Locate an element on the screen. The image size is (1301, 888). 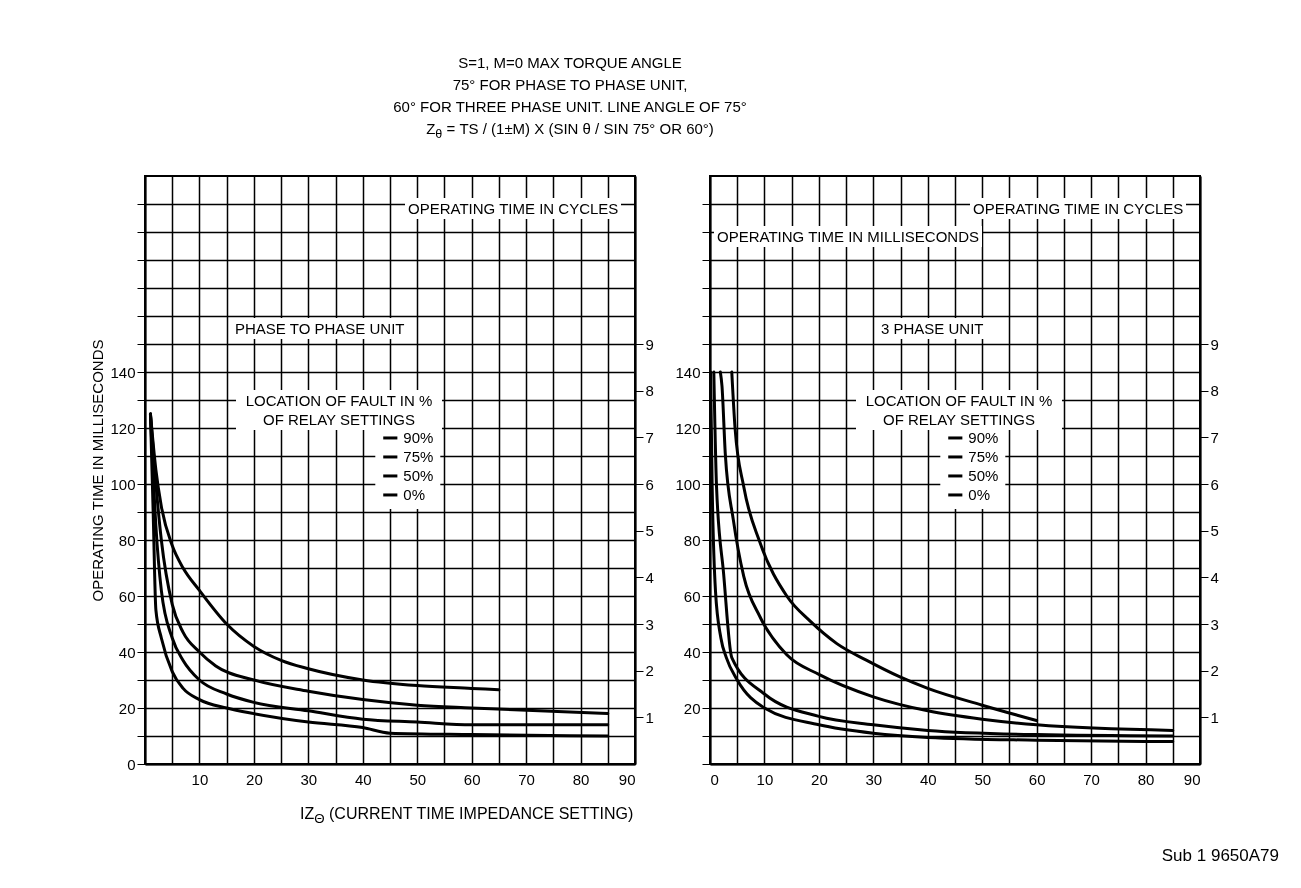
text: 60° FOR THREE PHASE UNIT. LINE ANGLE OF 75° is located at coordinates (570, 107).